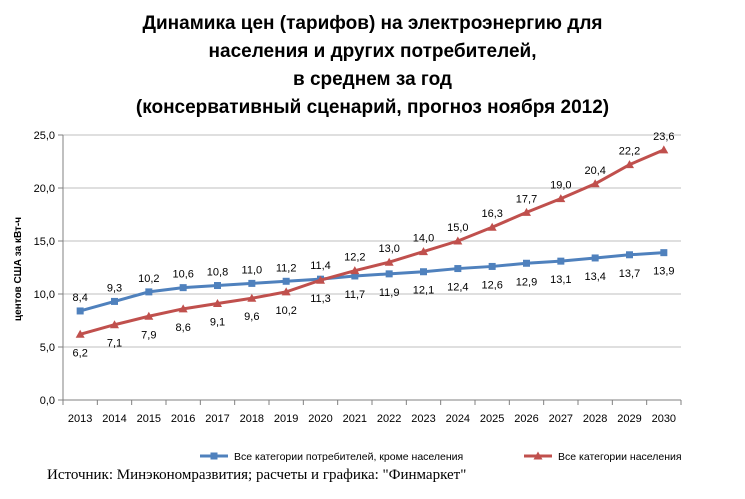  I want to click on x-tick-label-2029: 2029, so click(629, 419).